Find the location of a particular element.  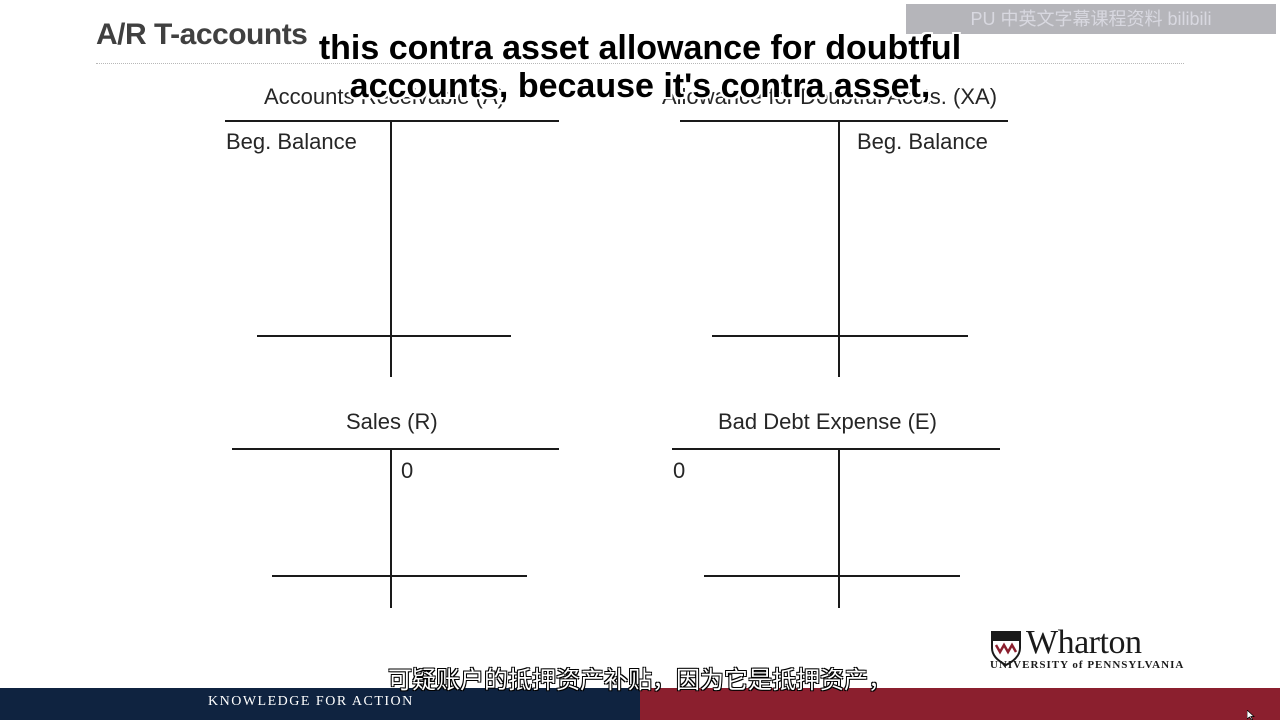

right-entry: 0 is located at coordinates (407, 470).